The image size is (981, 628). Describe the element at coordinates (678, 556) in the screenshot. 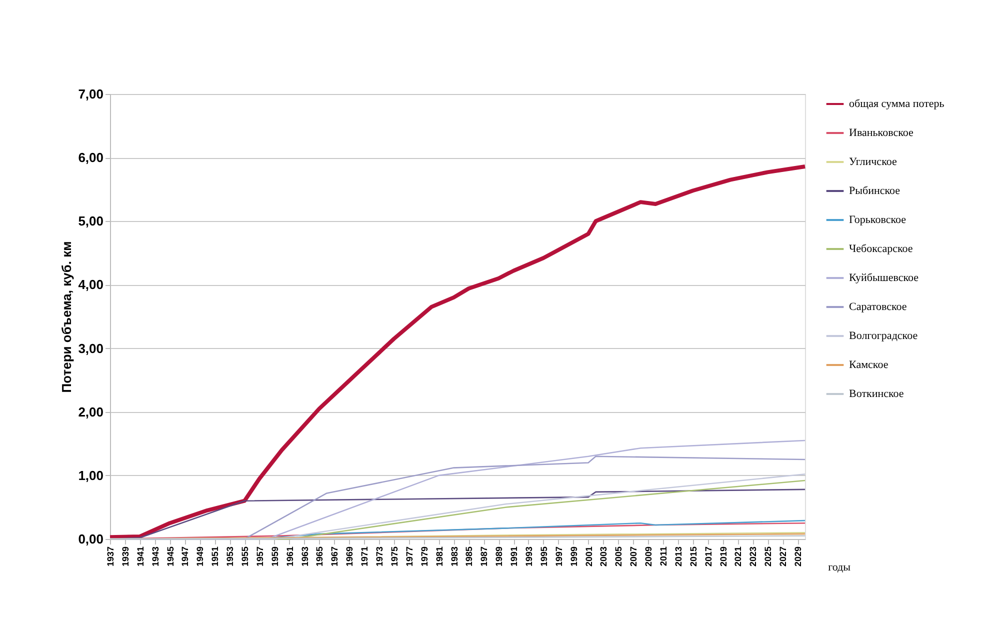

I see `x-tick-label: 2013` at that location.